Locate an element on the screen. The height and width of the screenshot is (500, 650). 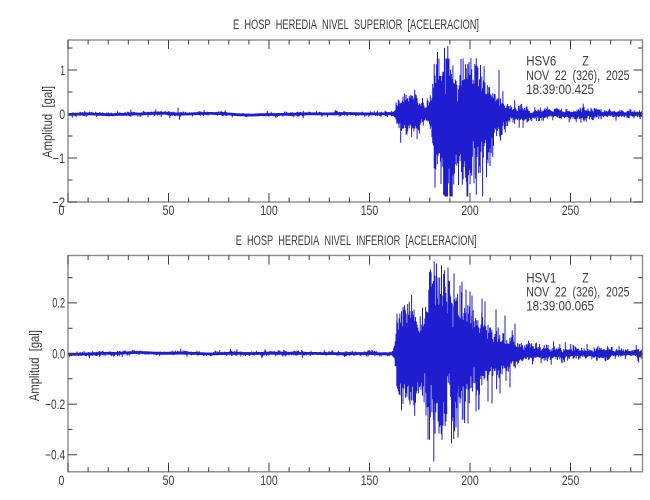
svg-text: −1 is located at coordinates (59, 158).